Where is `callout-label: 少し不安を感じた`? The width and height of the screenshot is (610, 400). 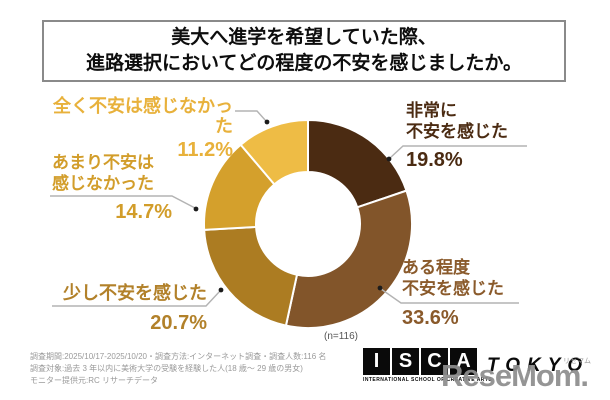
callout-label: 少し不安を感じた is located at coordinates (135, 293).